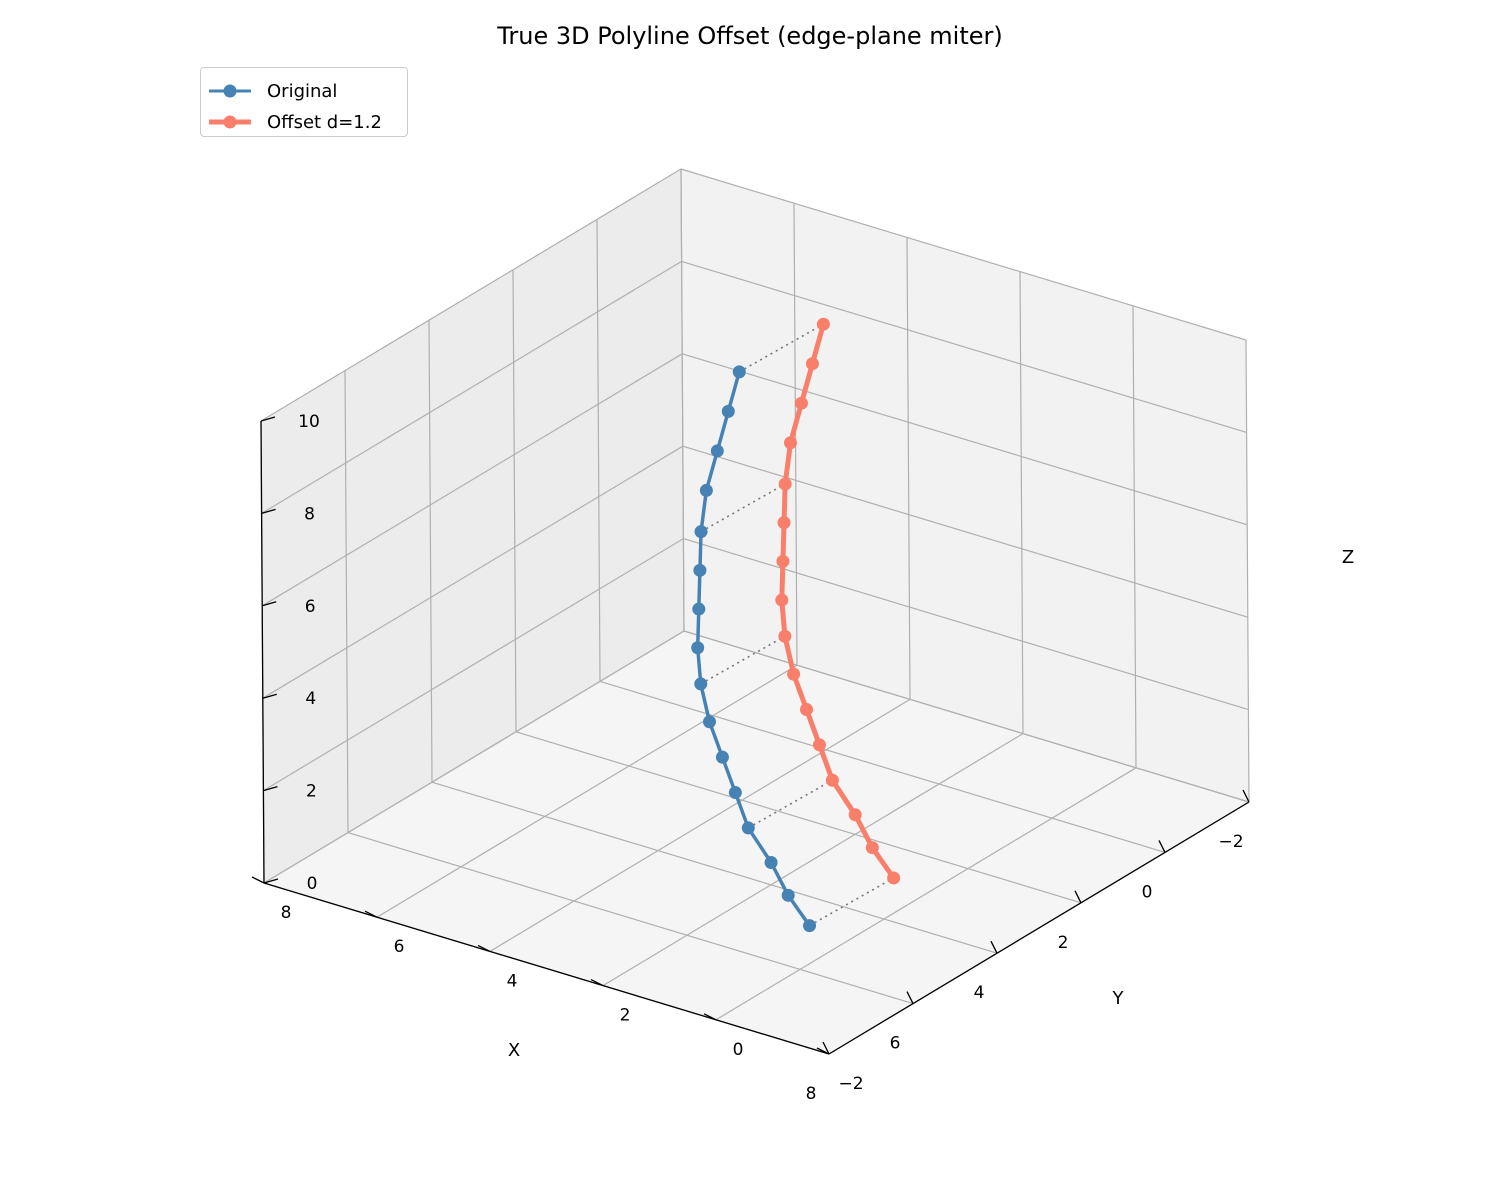 This screenshot has height=1200, width=1500. What do you see at coordinates (514, 1050) in the screenshot?
I see `x-axis-label: X` at bounding box center [514, 1050].